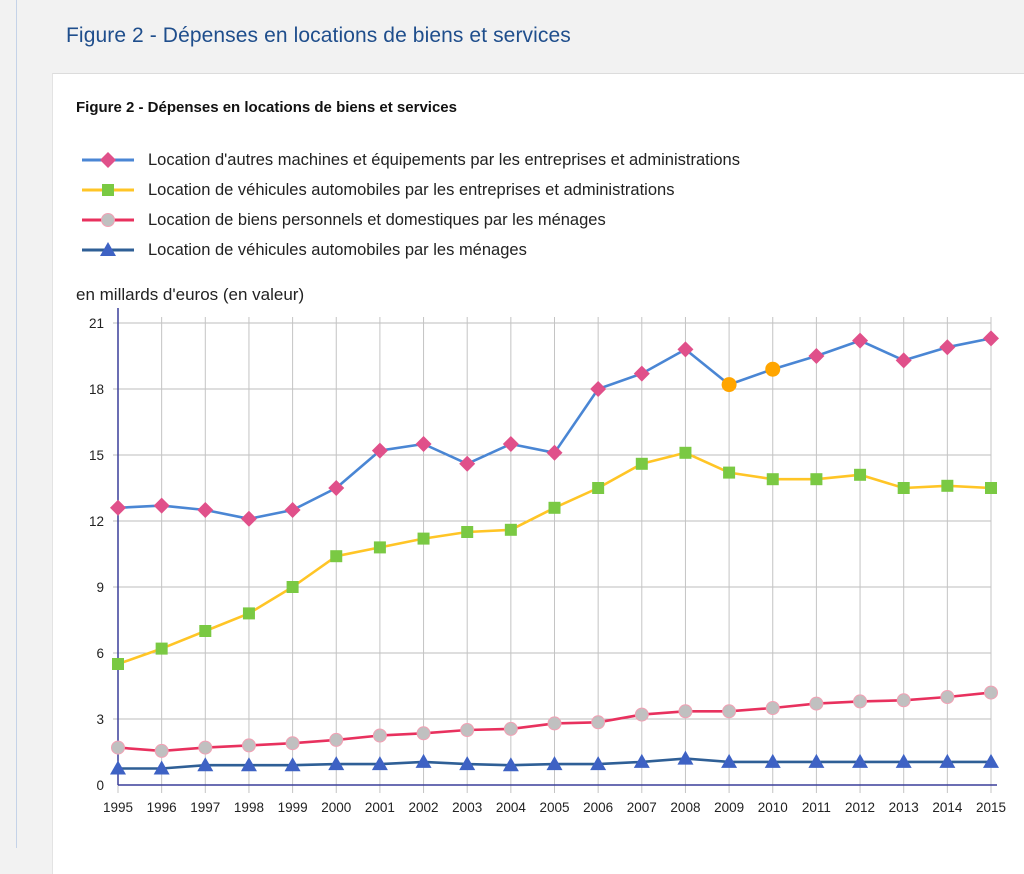  What do you see at coordinates (108, 160) in the screenshot?
I see `legend-diamond-marker-icon` at bounding box center [108, 160].